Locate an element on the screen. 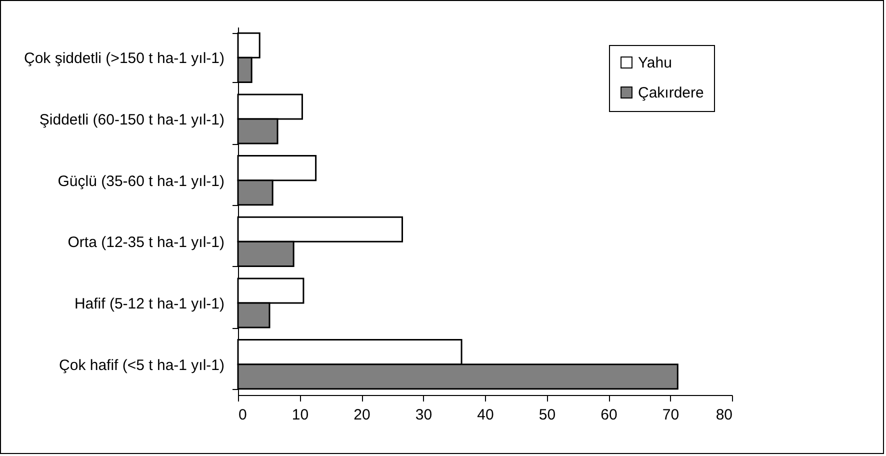 The height and width of the screenshot is (456, 886). x-tick-label: 20 is located at coordinates (362, 415).